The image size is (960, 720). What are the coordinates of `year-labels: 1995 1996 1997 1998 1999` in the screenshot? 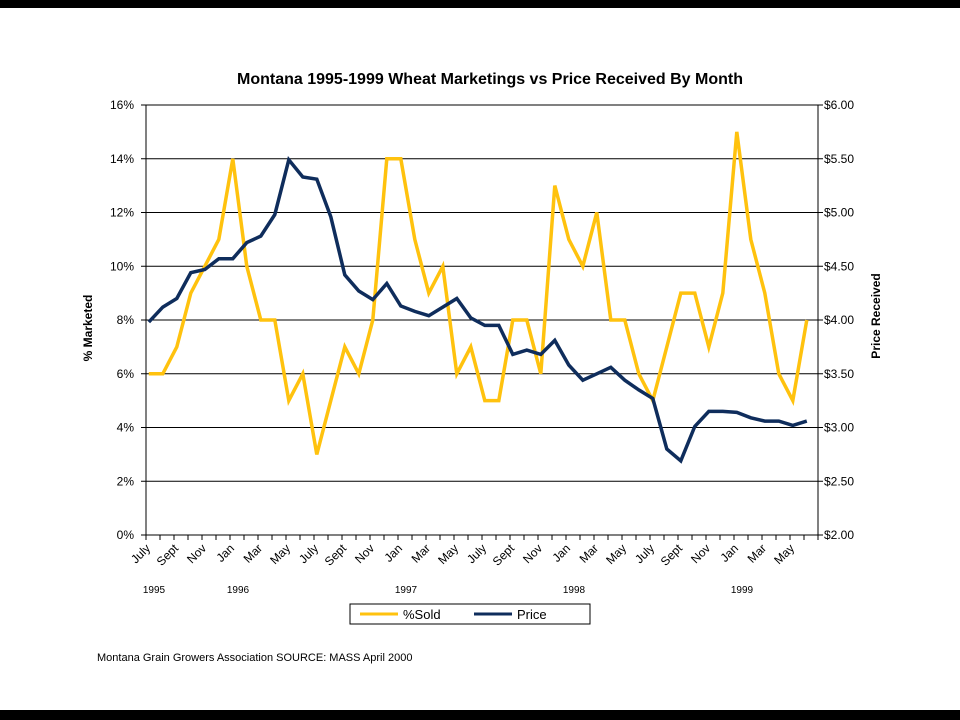 It's located at (448, 590).